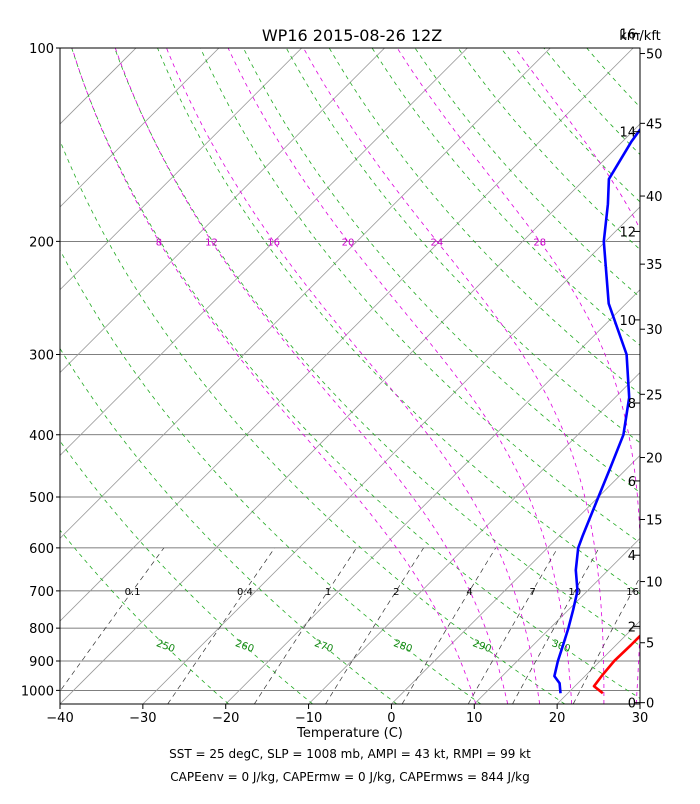 This screenshot has width=700, height=804. What do you see at coordinates (654, 583) in the screenshot?
I see `kft-tick-label: 10` at bounding box center [654, 583].